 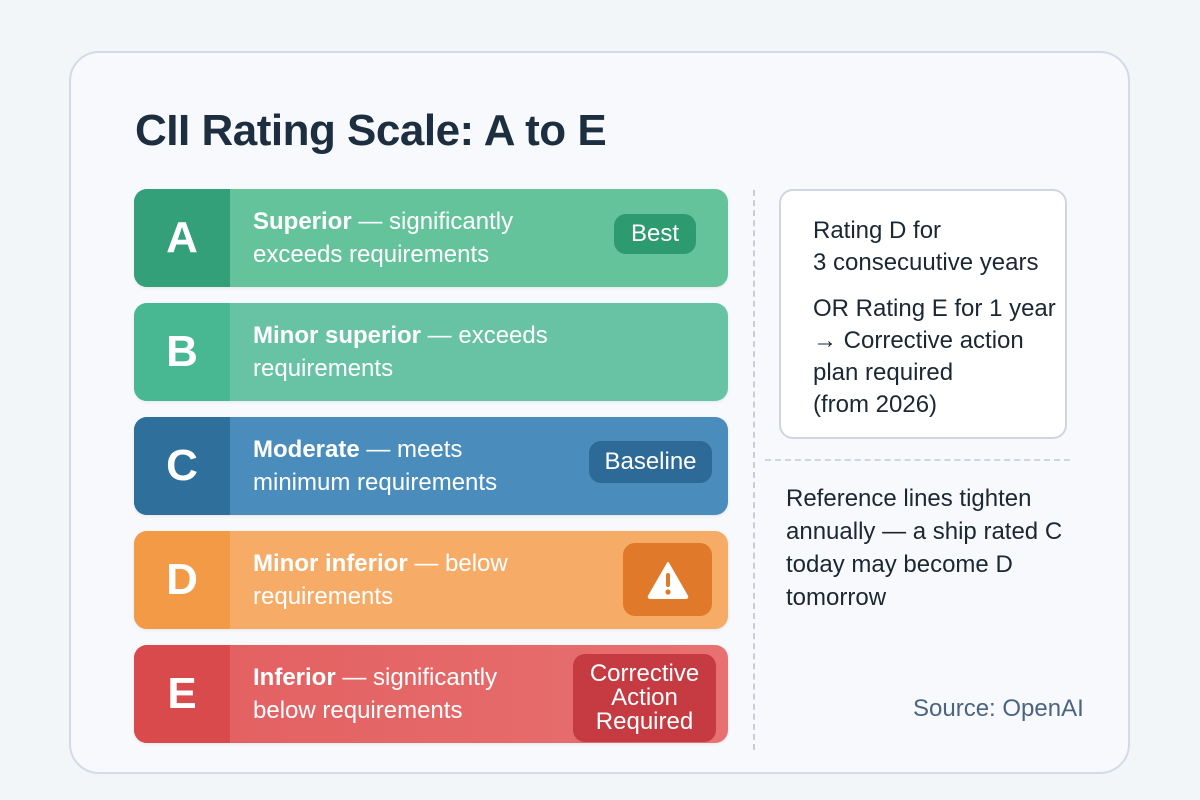 I want to click on rating-detail: meets, so click(x=430, y=449).